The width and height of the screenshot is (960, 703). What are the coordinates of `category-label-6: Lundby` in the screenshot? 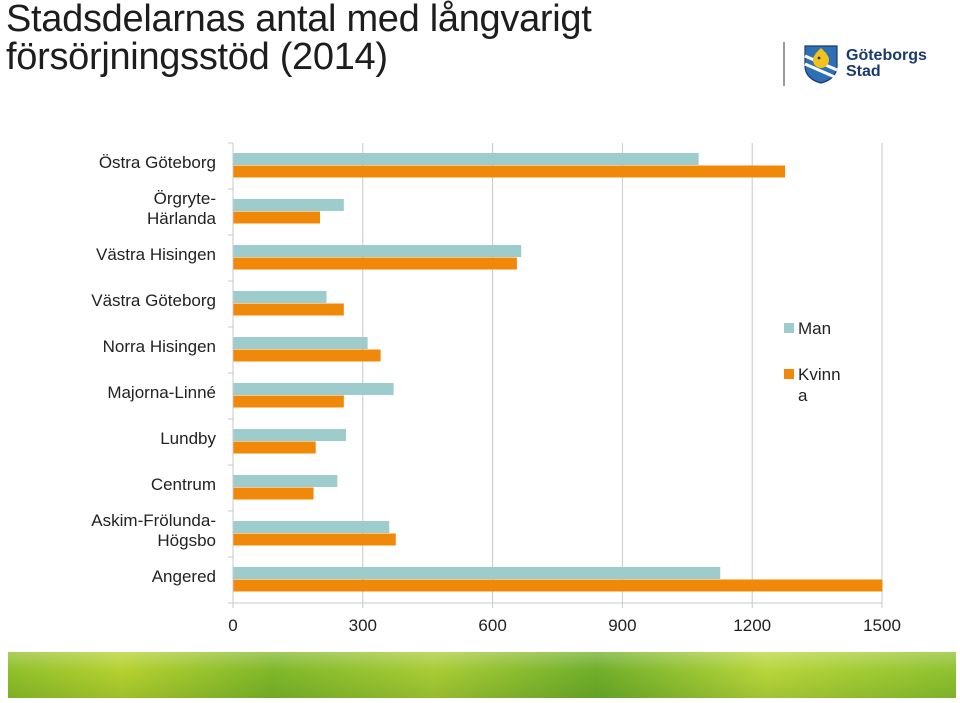 It's located at (188, 438).